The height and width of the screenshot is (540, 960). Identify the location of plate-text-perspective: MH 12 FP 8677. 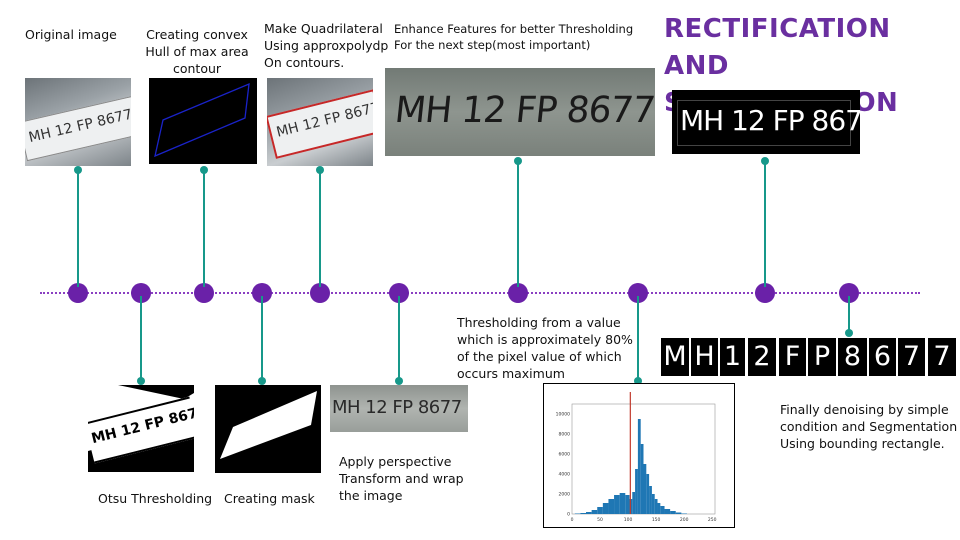
(397, 407).